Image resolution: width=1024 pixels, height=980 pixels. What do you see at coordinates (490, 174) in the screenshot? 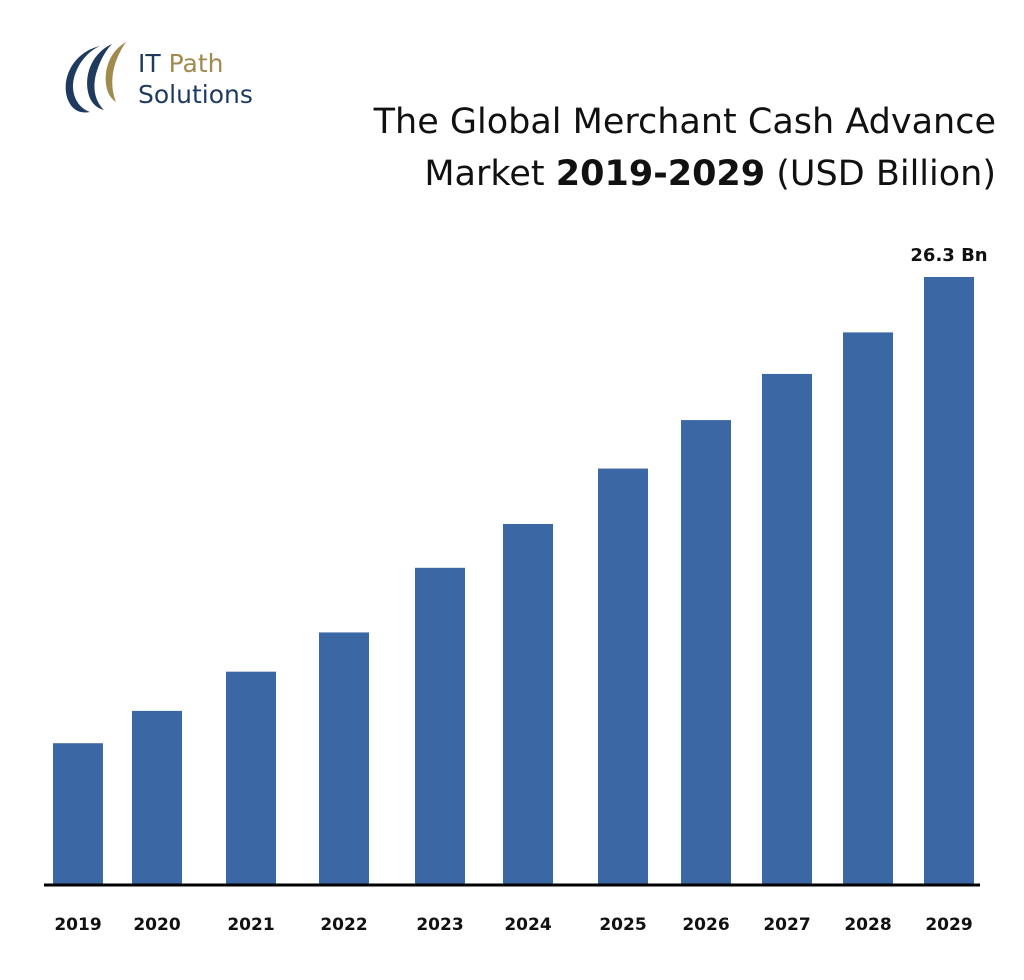
I see `chart-title-prefix: Market` at bounding box center [490, 174].